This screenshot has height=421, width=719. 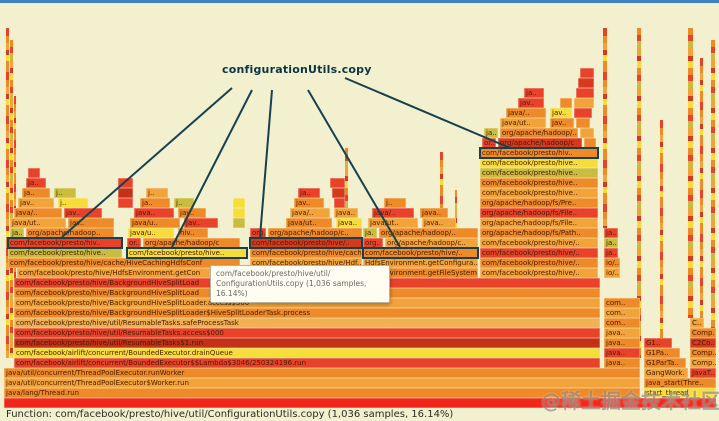 What do you see at coordinates (431, 243) in the screenshot?
I see `flame-frame: org/apache/hadoop/c..` at bounding box center [431, 243].